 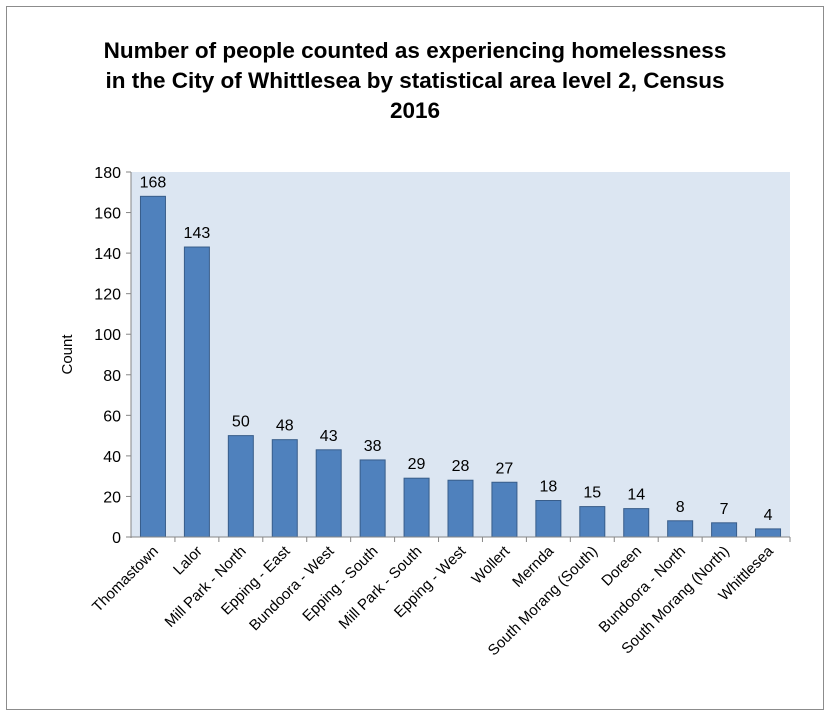 I want to click on data-label-7: 28, so click(x=461, y=466).